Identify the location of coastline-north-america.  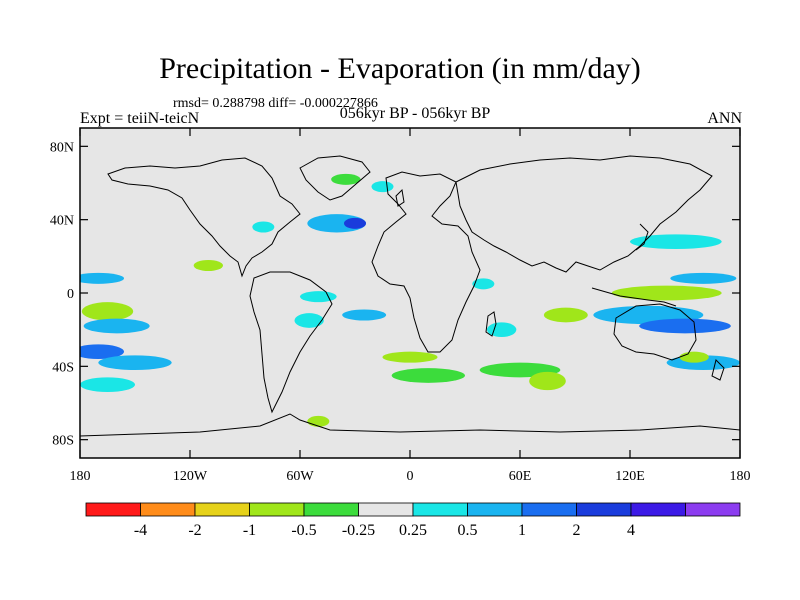
(204, 217).